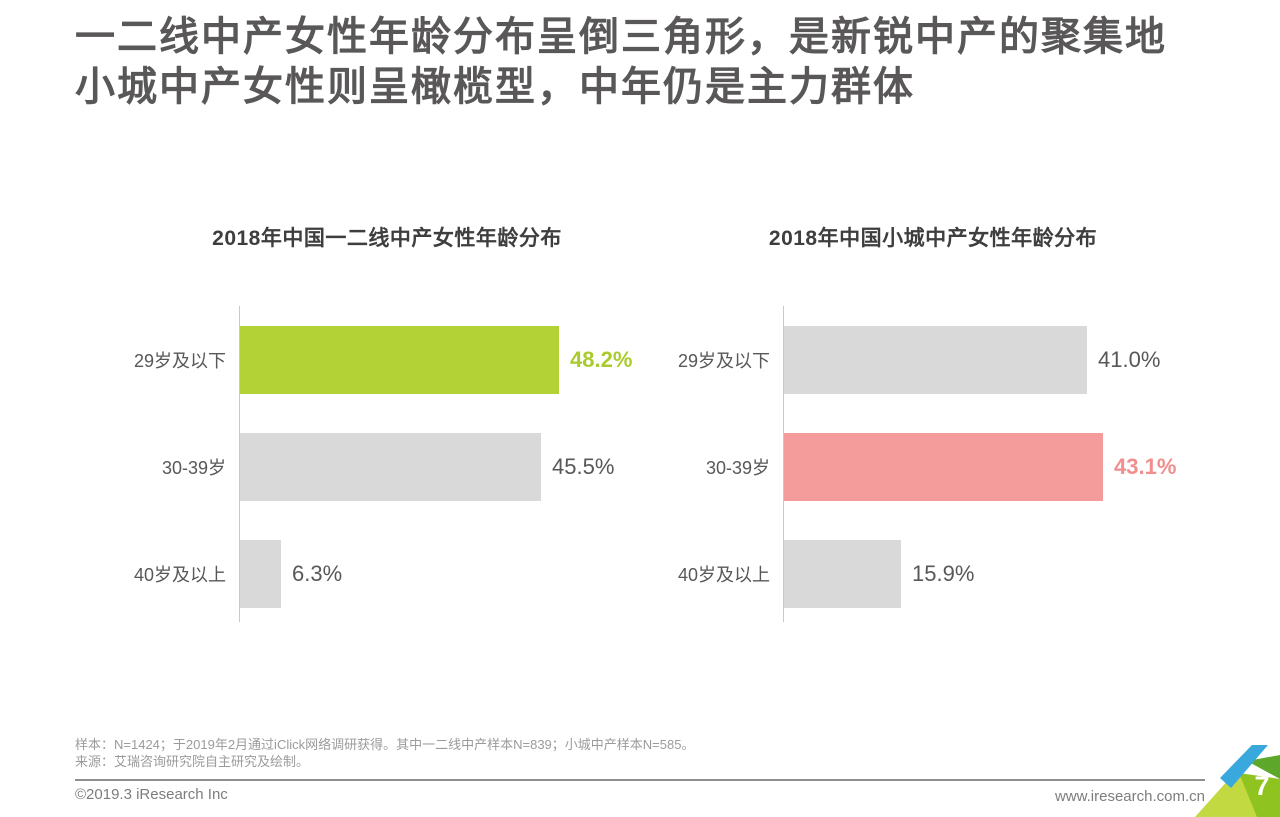  Describe the element at coordinates (943, 573) in the screenshot. I see `value-label: 15.9%` at that location.